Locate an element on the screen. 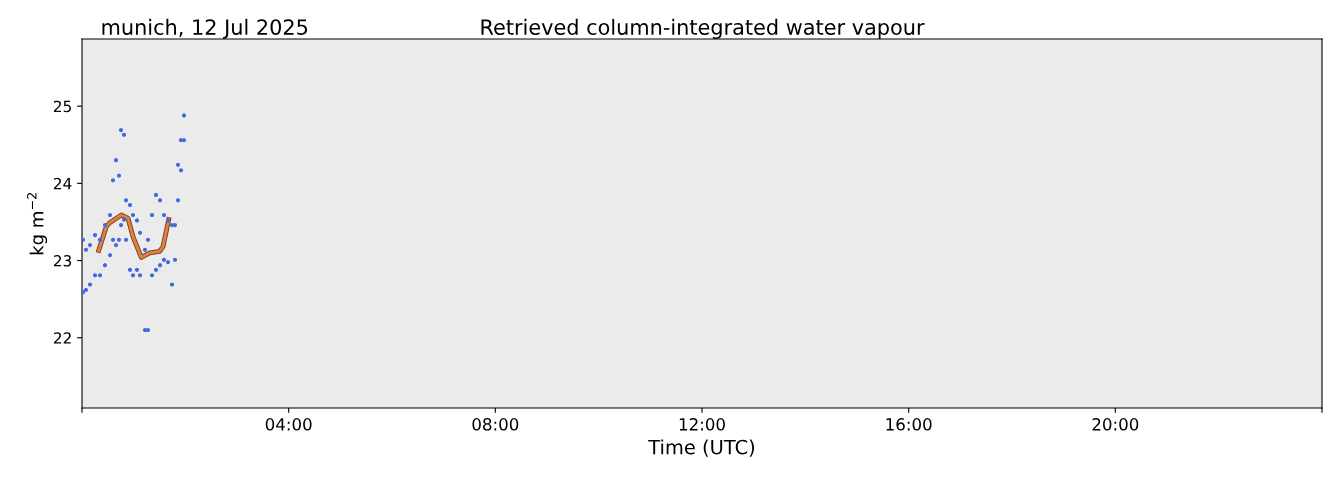 Image resolution: width=1334 pixels, height=478 pixels. x-axis-title: Time (UTC) is located at coordinates (701, 448).